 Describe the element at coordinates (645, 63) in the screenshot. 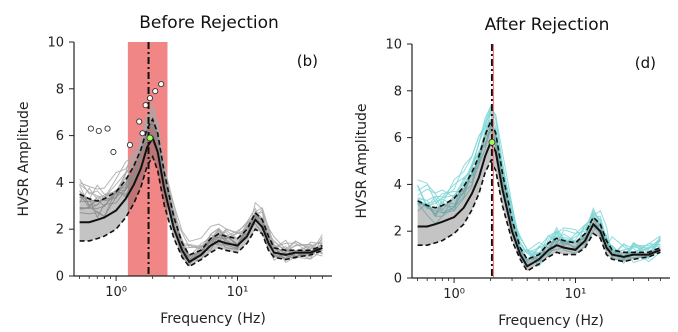

I see `panel-label: (d)` at that location.